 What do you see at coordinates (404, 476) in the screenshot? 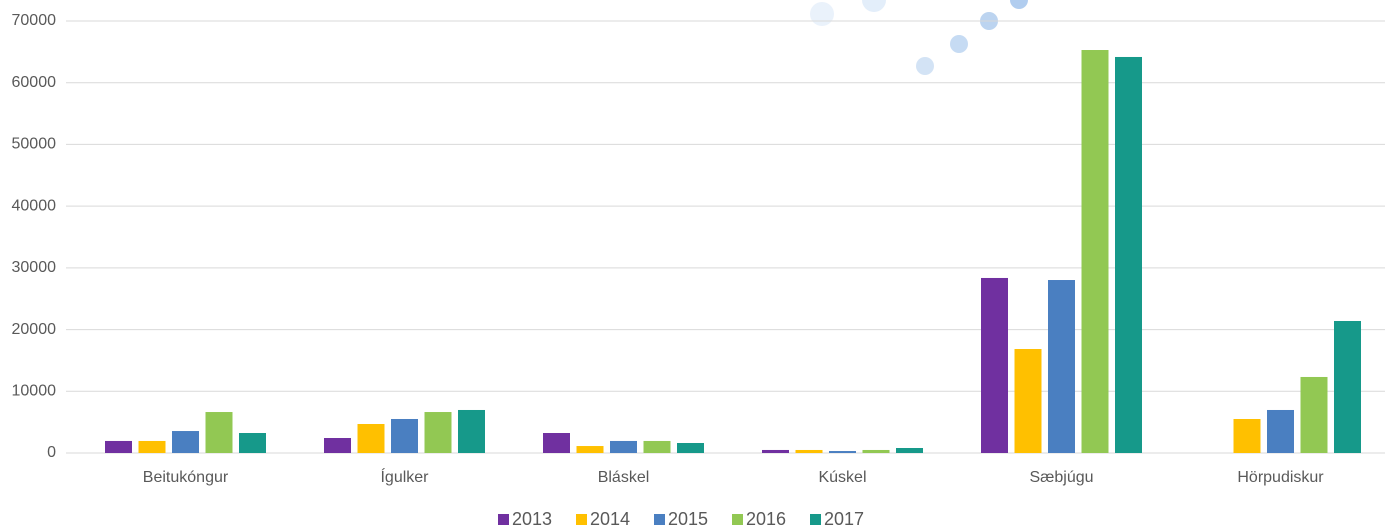
I see `x-tick-label: Ígulker` at bounding box center [404, 476].